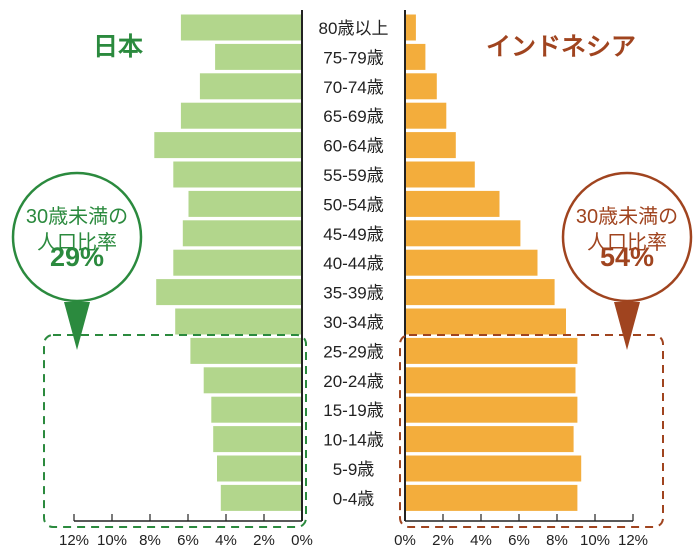  What do you see at coordinates (264, 540) in the screenshot?
I see `left-tick-label: 2%` at bounding box center [264, 540].